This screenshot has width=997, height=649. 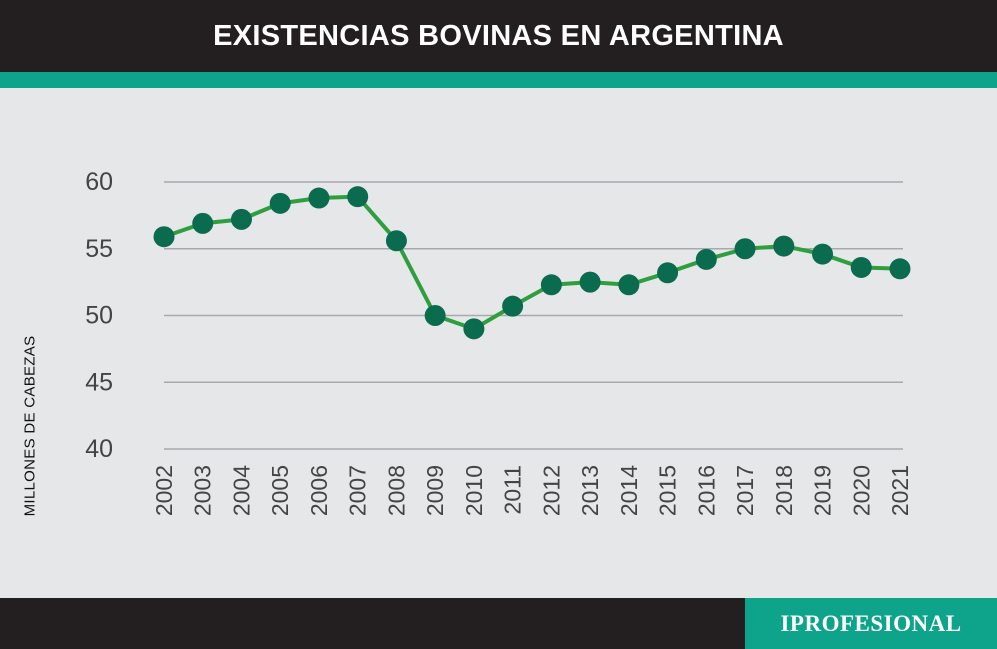 I want to click on x-tick-label: 2007, so click(x=358, y=490).